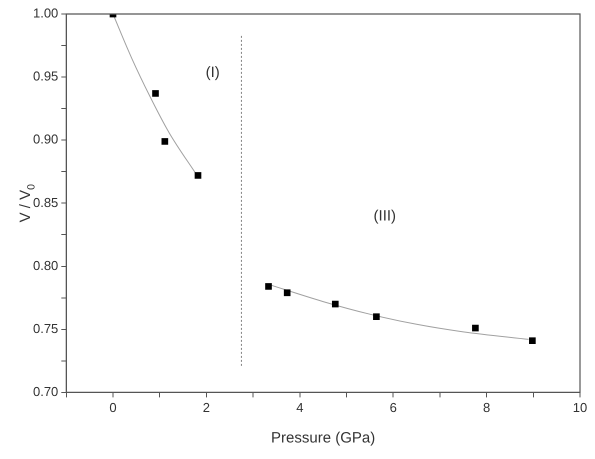  I want to click on x-tick-label: 6, so click(393, 407).